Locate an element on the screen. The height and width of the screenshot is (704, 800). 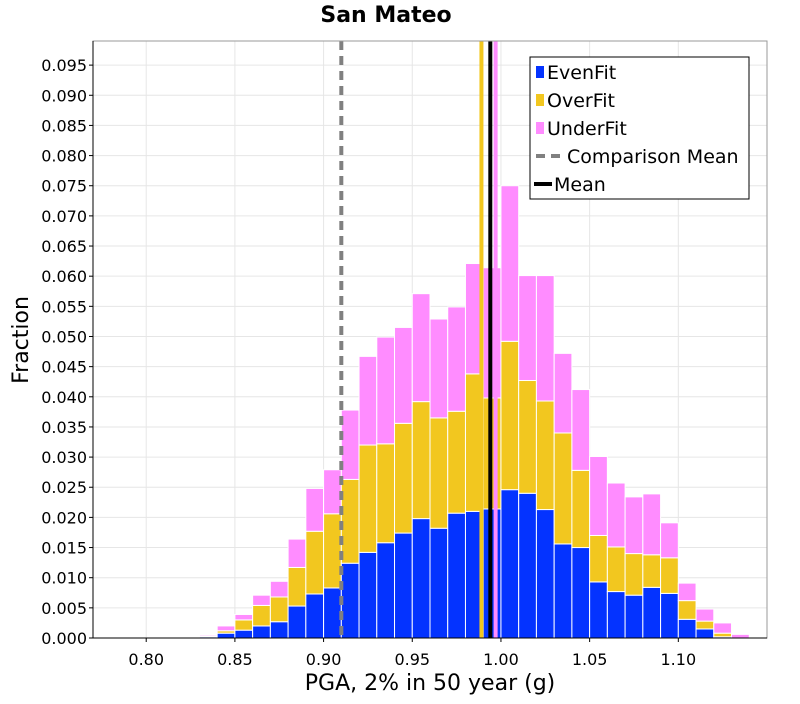
y-tick-label: 0.065 is located at coordinates (64, 246).